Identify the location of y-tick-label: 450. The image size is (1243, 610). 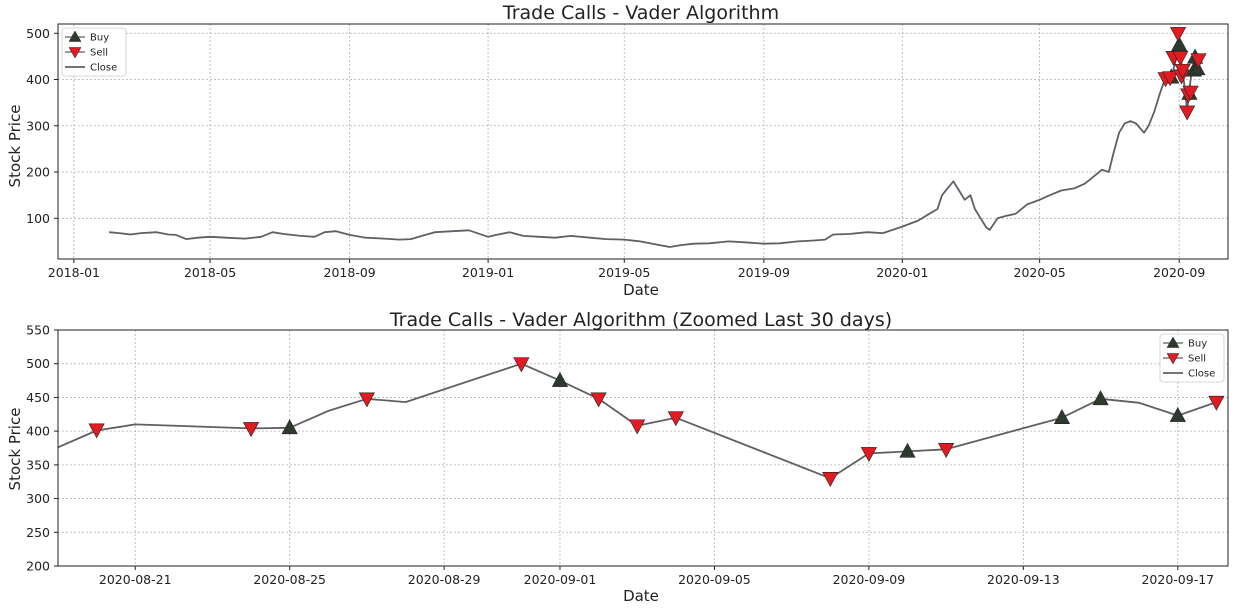
(38, 397).